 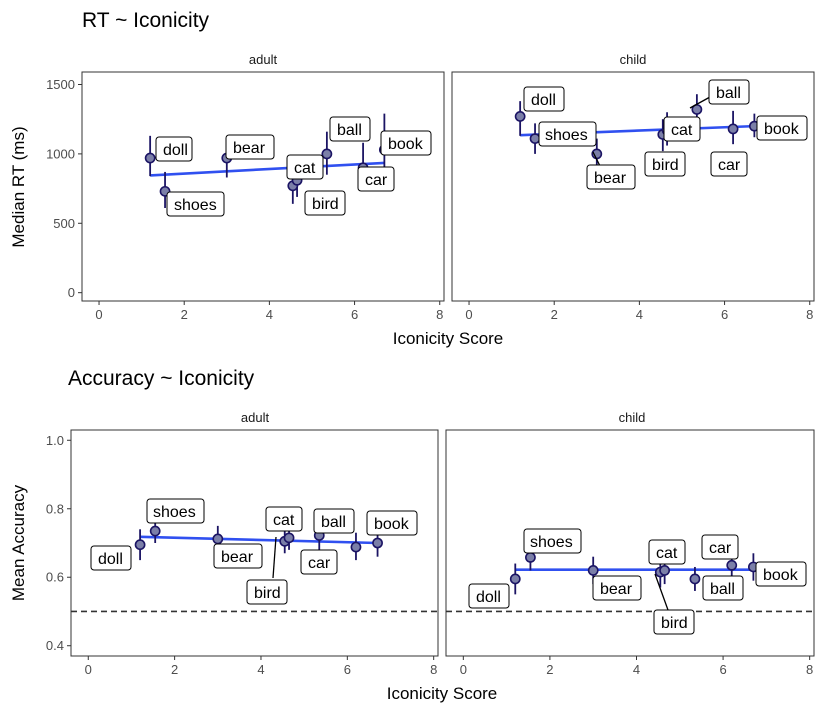 I want to click on leader-line-ball, so click(x=700, y=102).